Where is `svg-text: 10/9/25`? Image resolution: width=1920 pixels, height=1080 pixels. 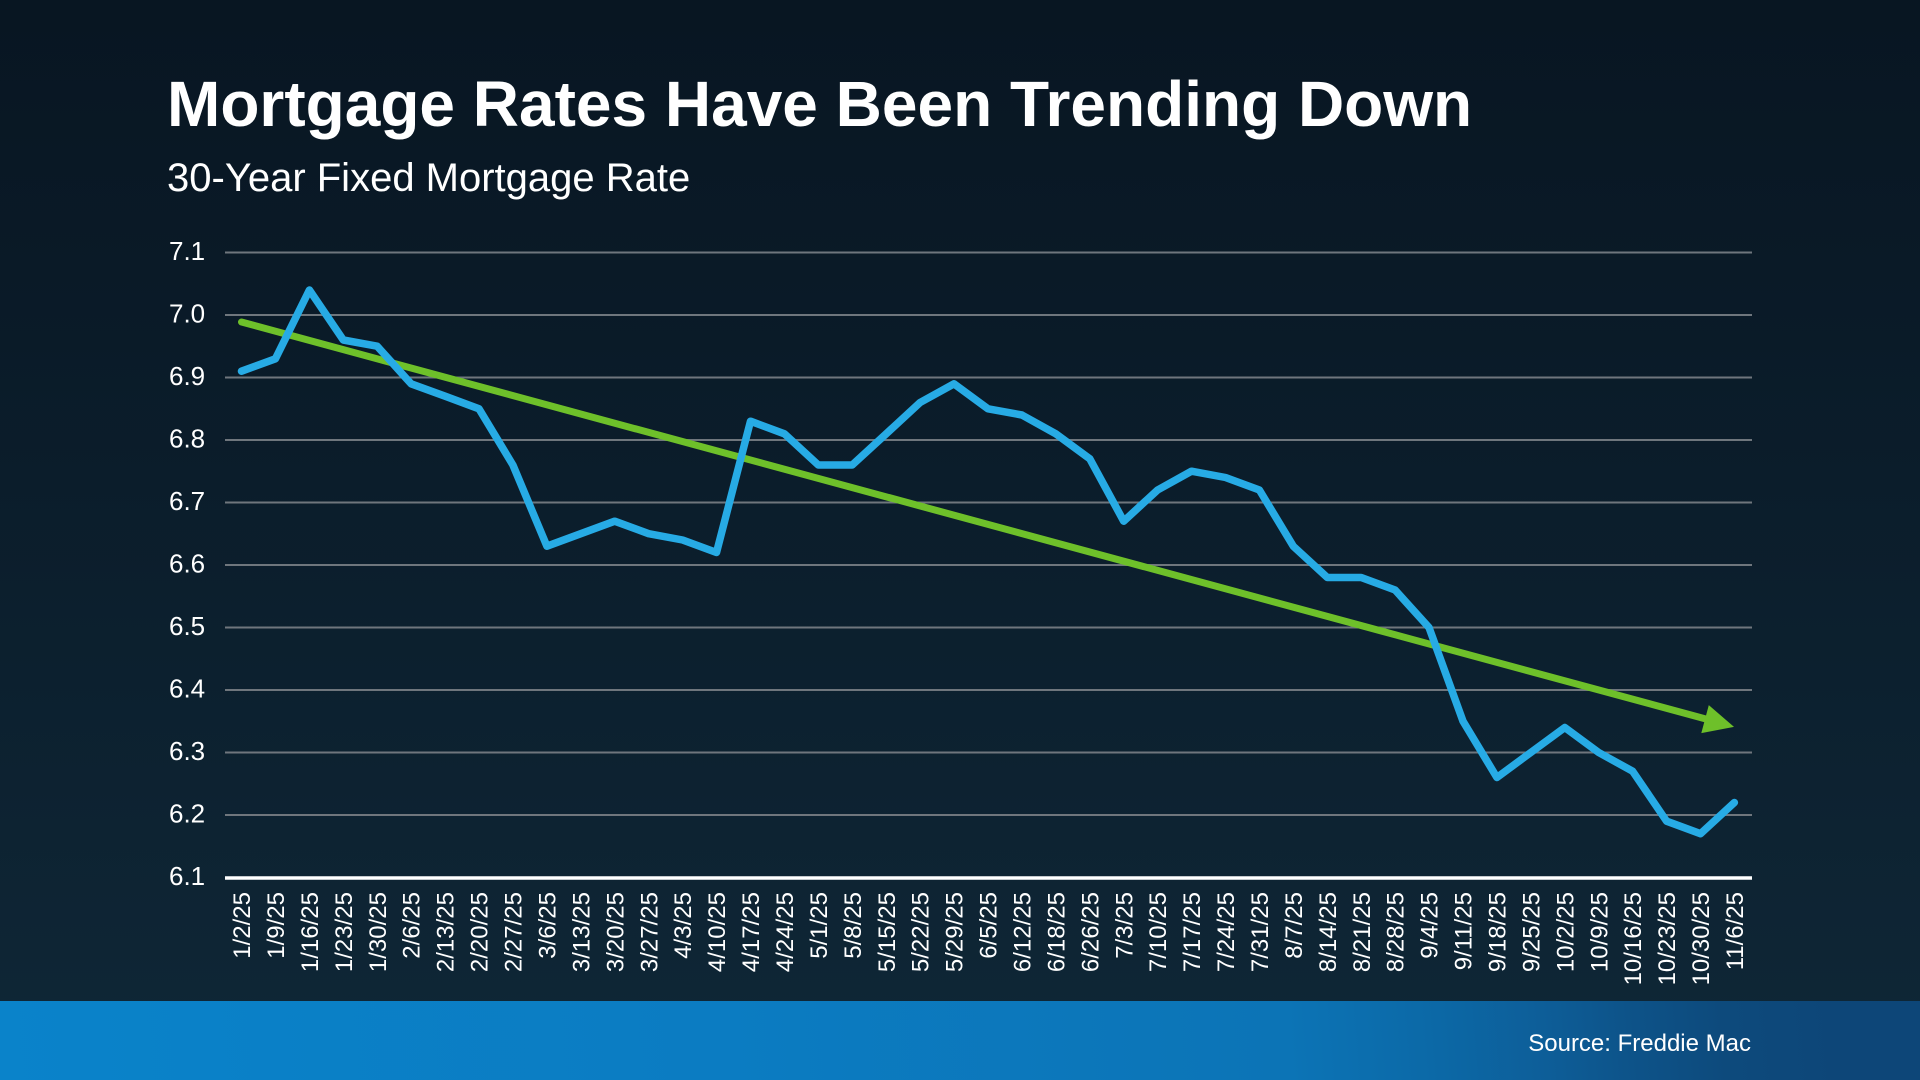
svg-text: 10/9/25 is located at coordinates (1599, 932).